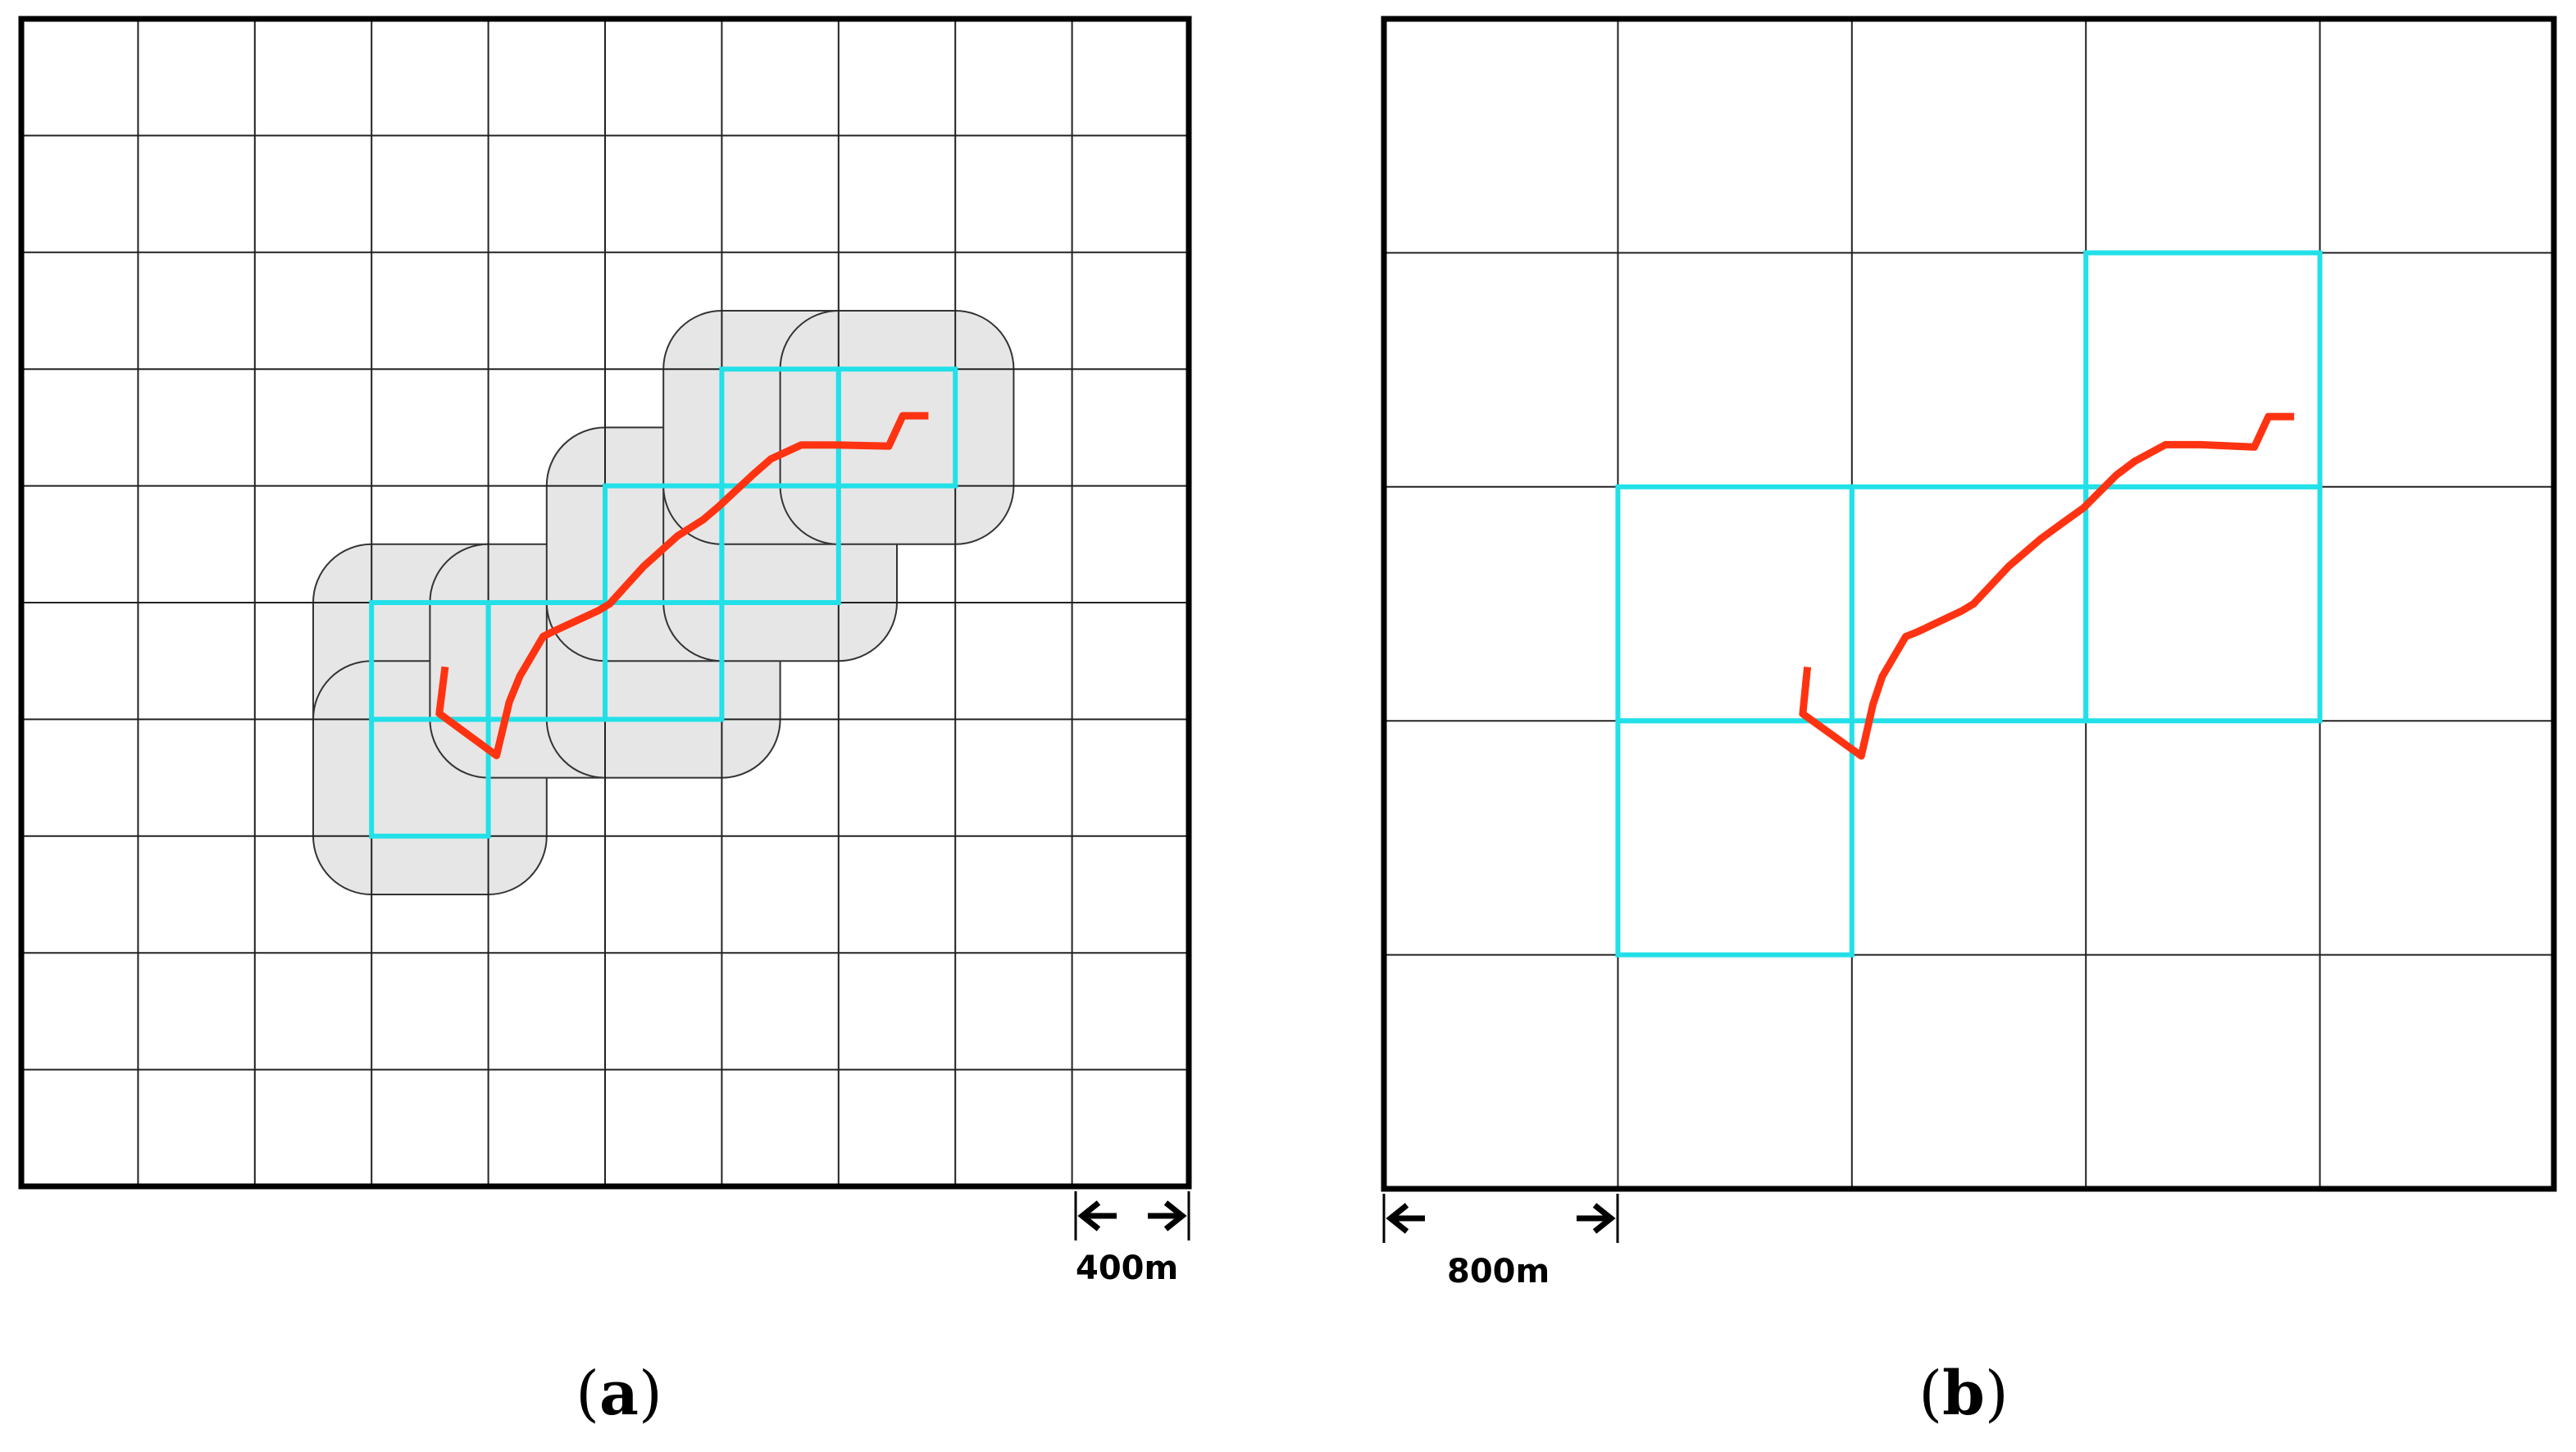 The image size is (2576, 1452). Describe the element at coordinates (1498, 1271) in the screenshot. I see `scale-label-800m: 800m` at that location.